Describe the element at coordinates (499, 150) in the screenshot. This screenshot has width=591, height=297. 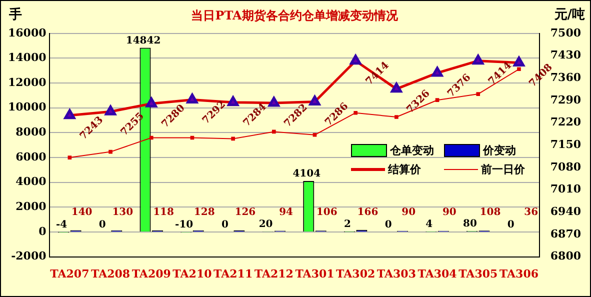
I see `legend-label: 价变动` at that location.